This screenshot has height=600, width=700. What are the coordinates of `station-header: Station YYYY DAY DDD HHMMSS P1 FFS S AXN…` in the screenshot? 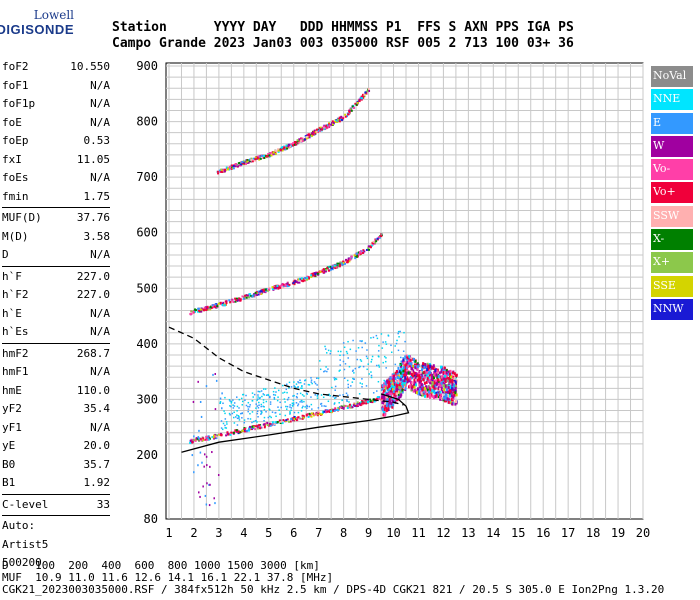 It's located at (343, 36).